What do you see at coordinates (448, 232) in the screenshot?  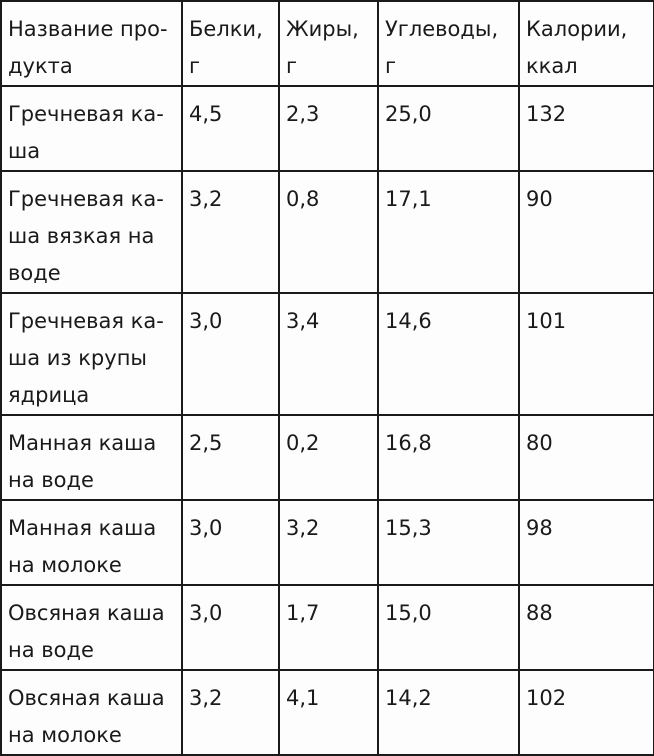 I see `cell-carbs: 17,1` at bounding box center [448, 232].